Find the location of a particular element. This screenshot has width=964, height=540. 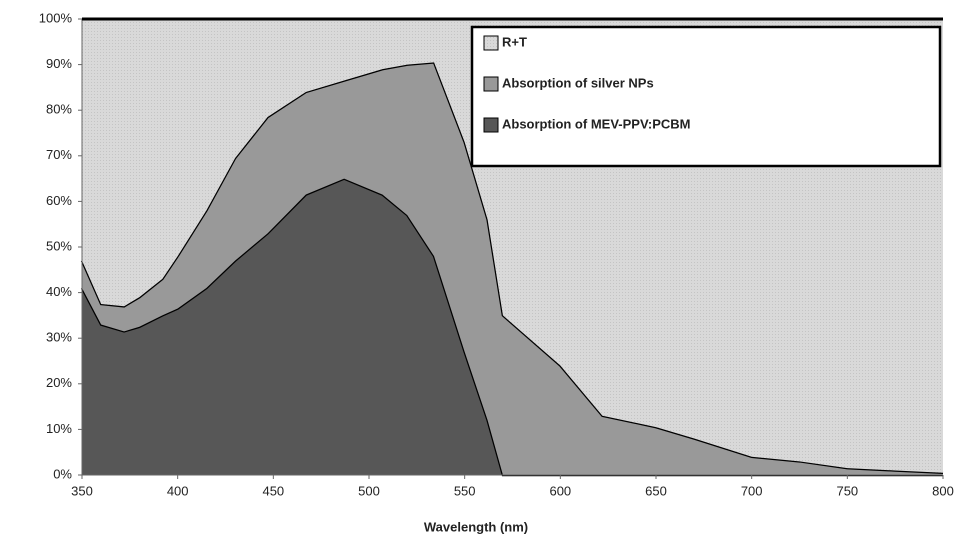

x-axis-title: Wavelength (nm) is located at coordinates (476, 526).